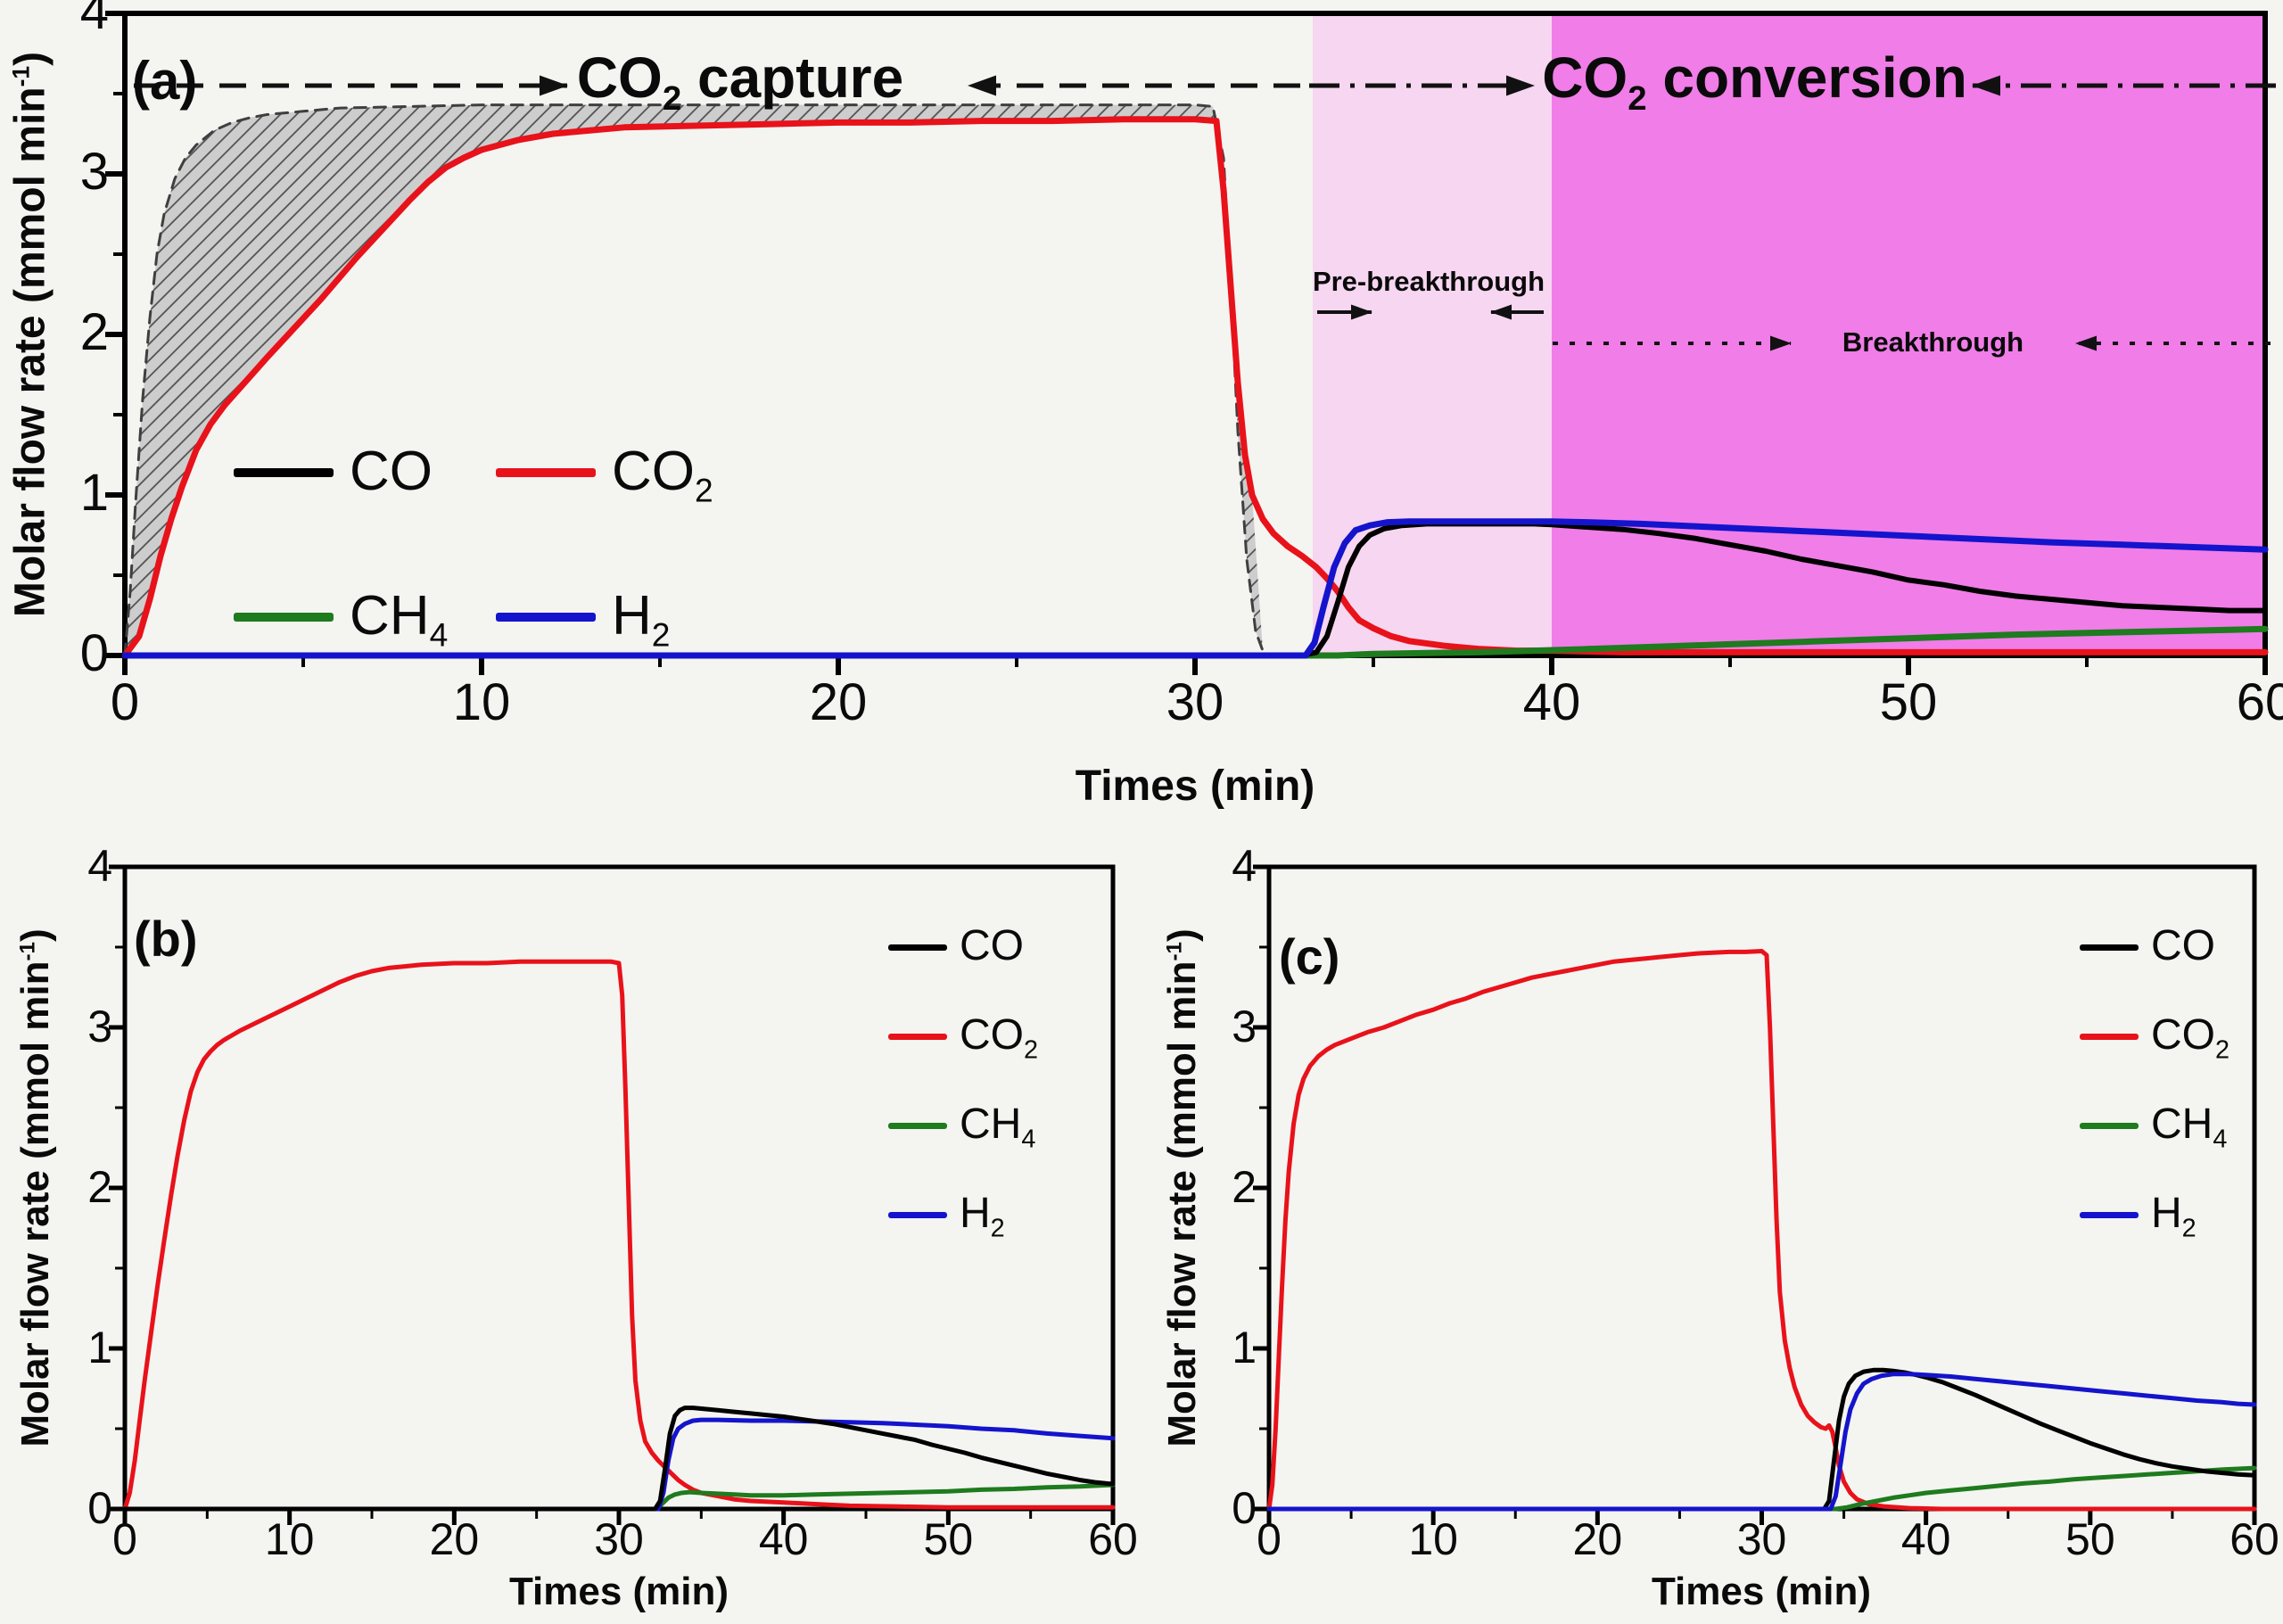 The height and width of the screenshot is (1624, 2283). I want to click on panel-b-series-H2, so click(619, 1464).